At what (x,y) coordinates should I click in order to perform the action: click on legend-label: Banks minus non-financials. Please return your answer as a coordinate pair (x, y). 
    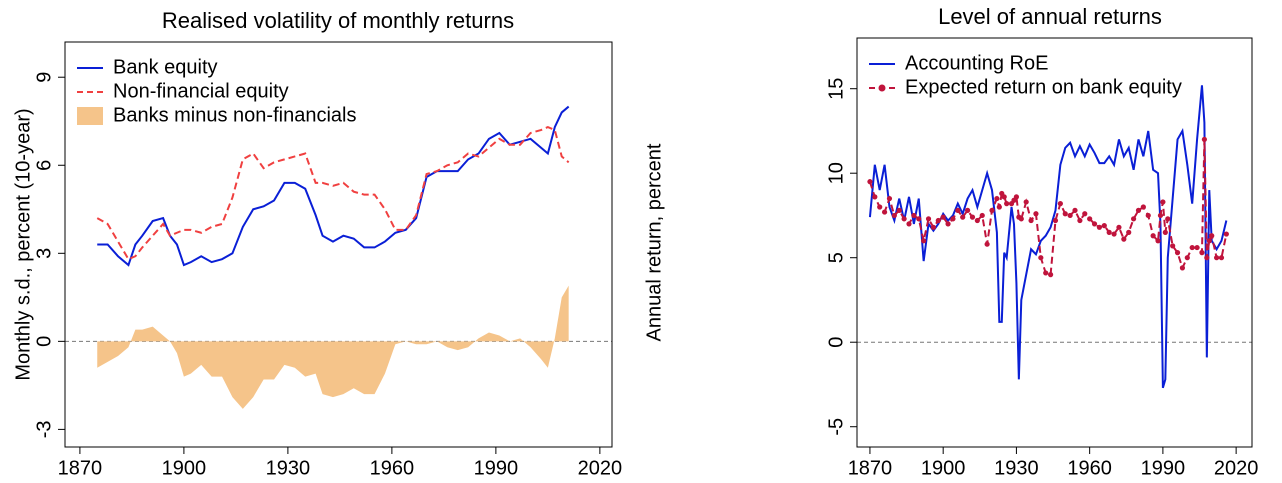
    Looking at the image, I should click on (234, 115).